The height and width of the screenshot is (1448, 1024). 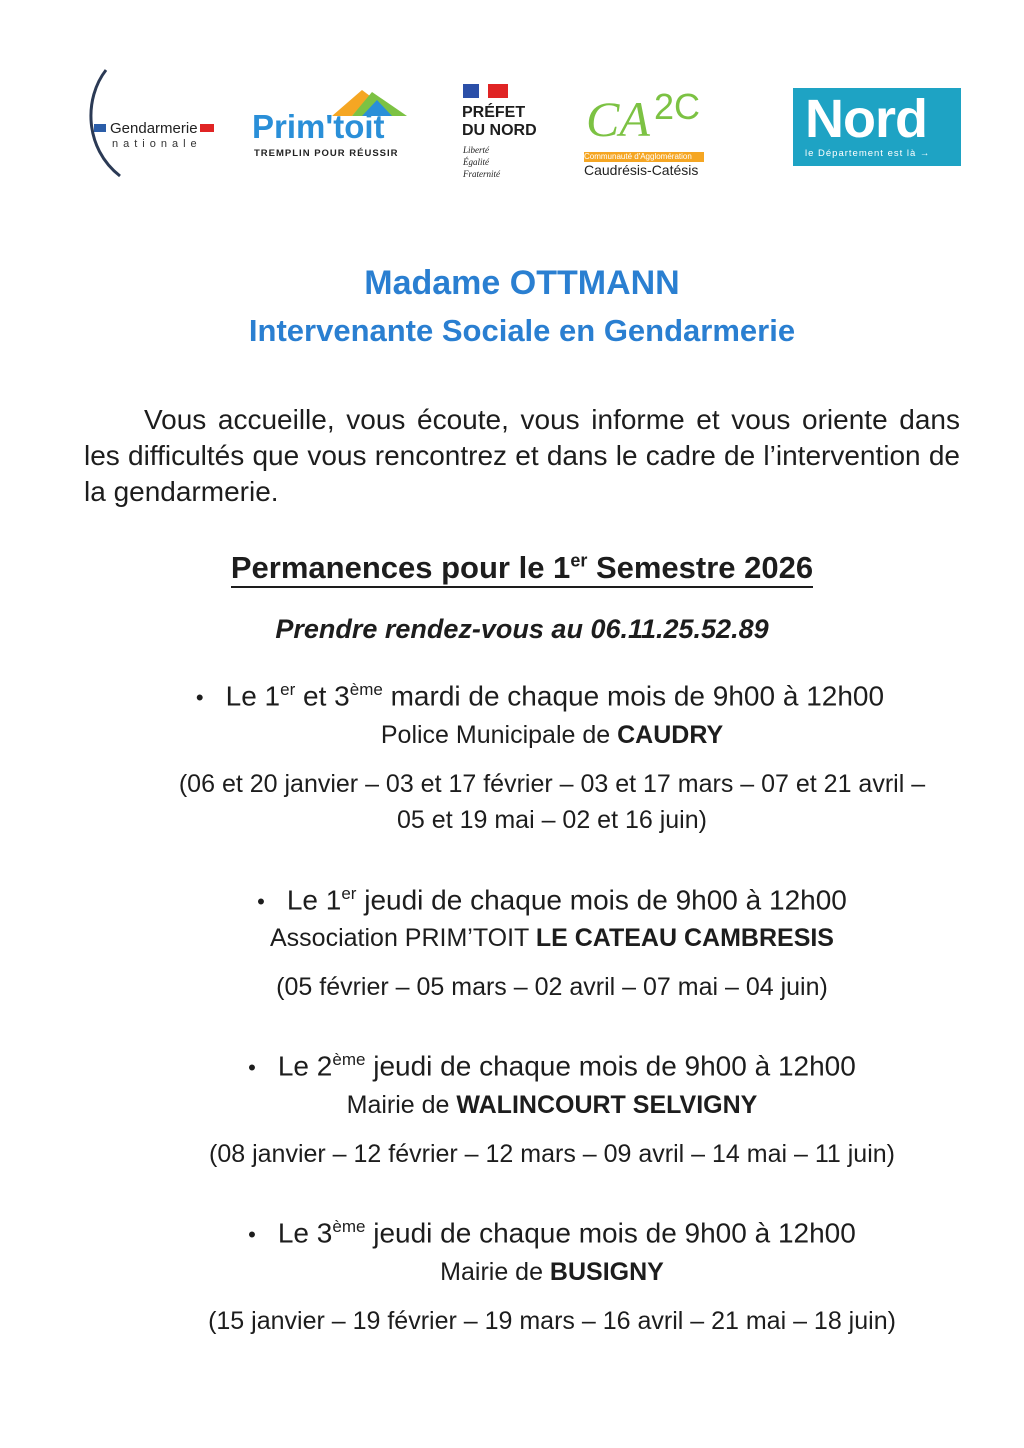 What do you see at coordinates (522, 330) in the screenshot?
I see `person-role: Intervenante Sociale en Gendarmerie` at bounding box center [522, 330].